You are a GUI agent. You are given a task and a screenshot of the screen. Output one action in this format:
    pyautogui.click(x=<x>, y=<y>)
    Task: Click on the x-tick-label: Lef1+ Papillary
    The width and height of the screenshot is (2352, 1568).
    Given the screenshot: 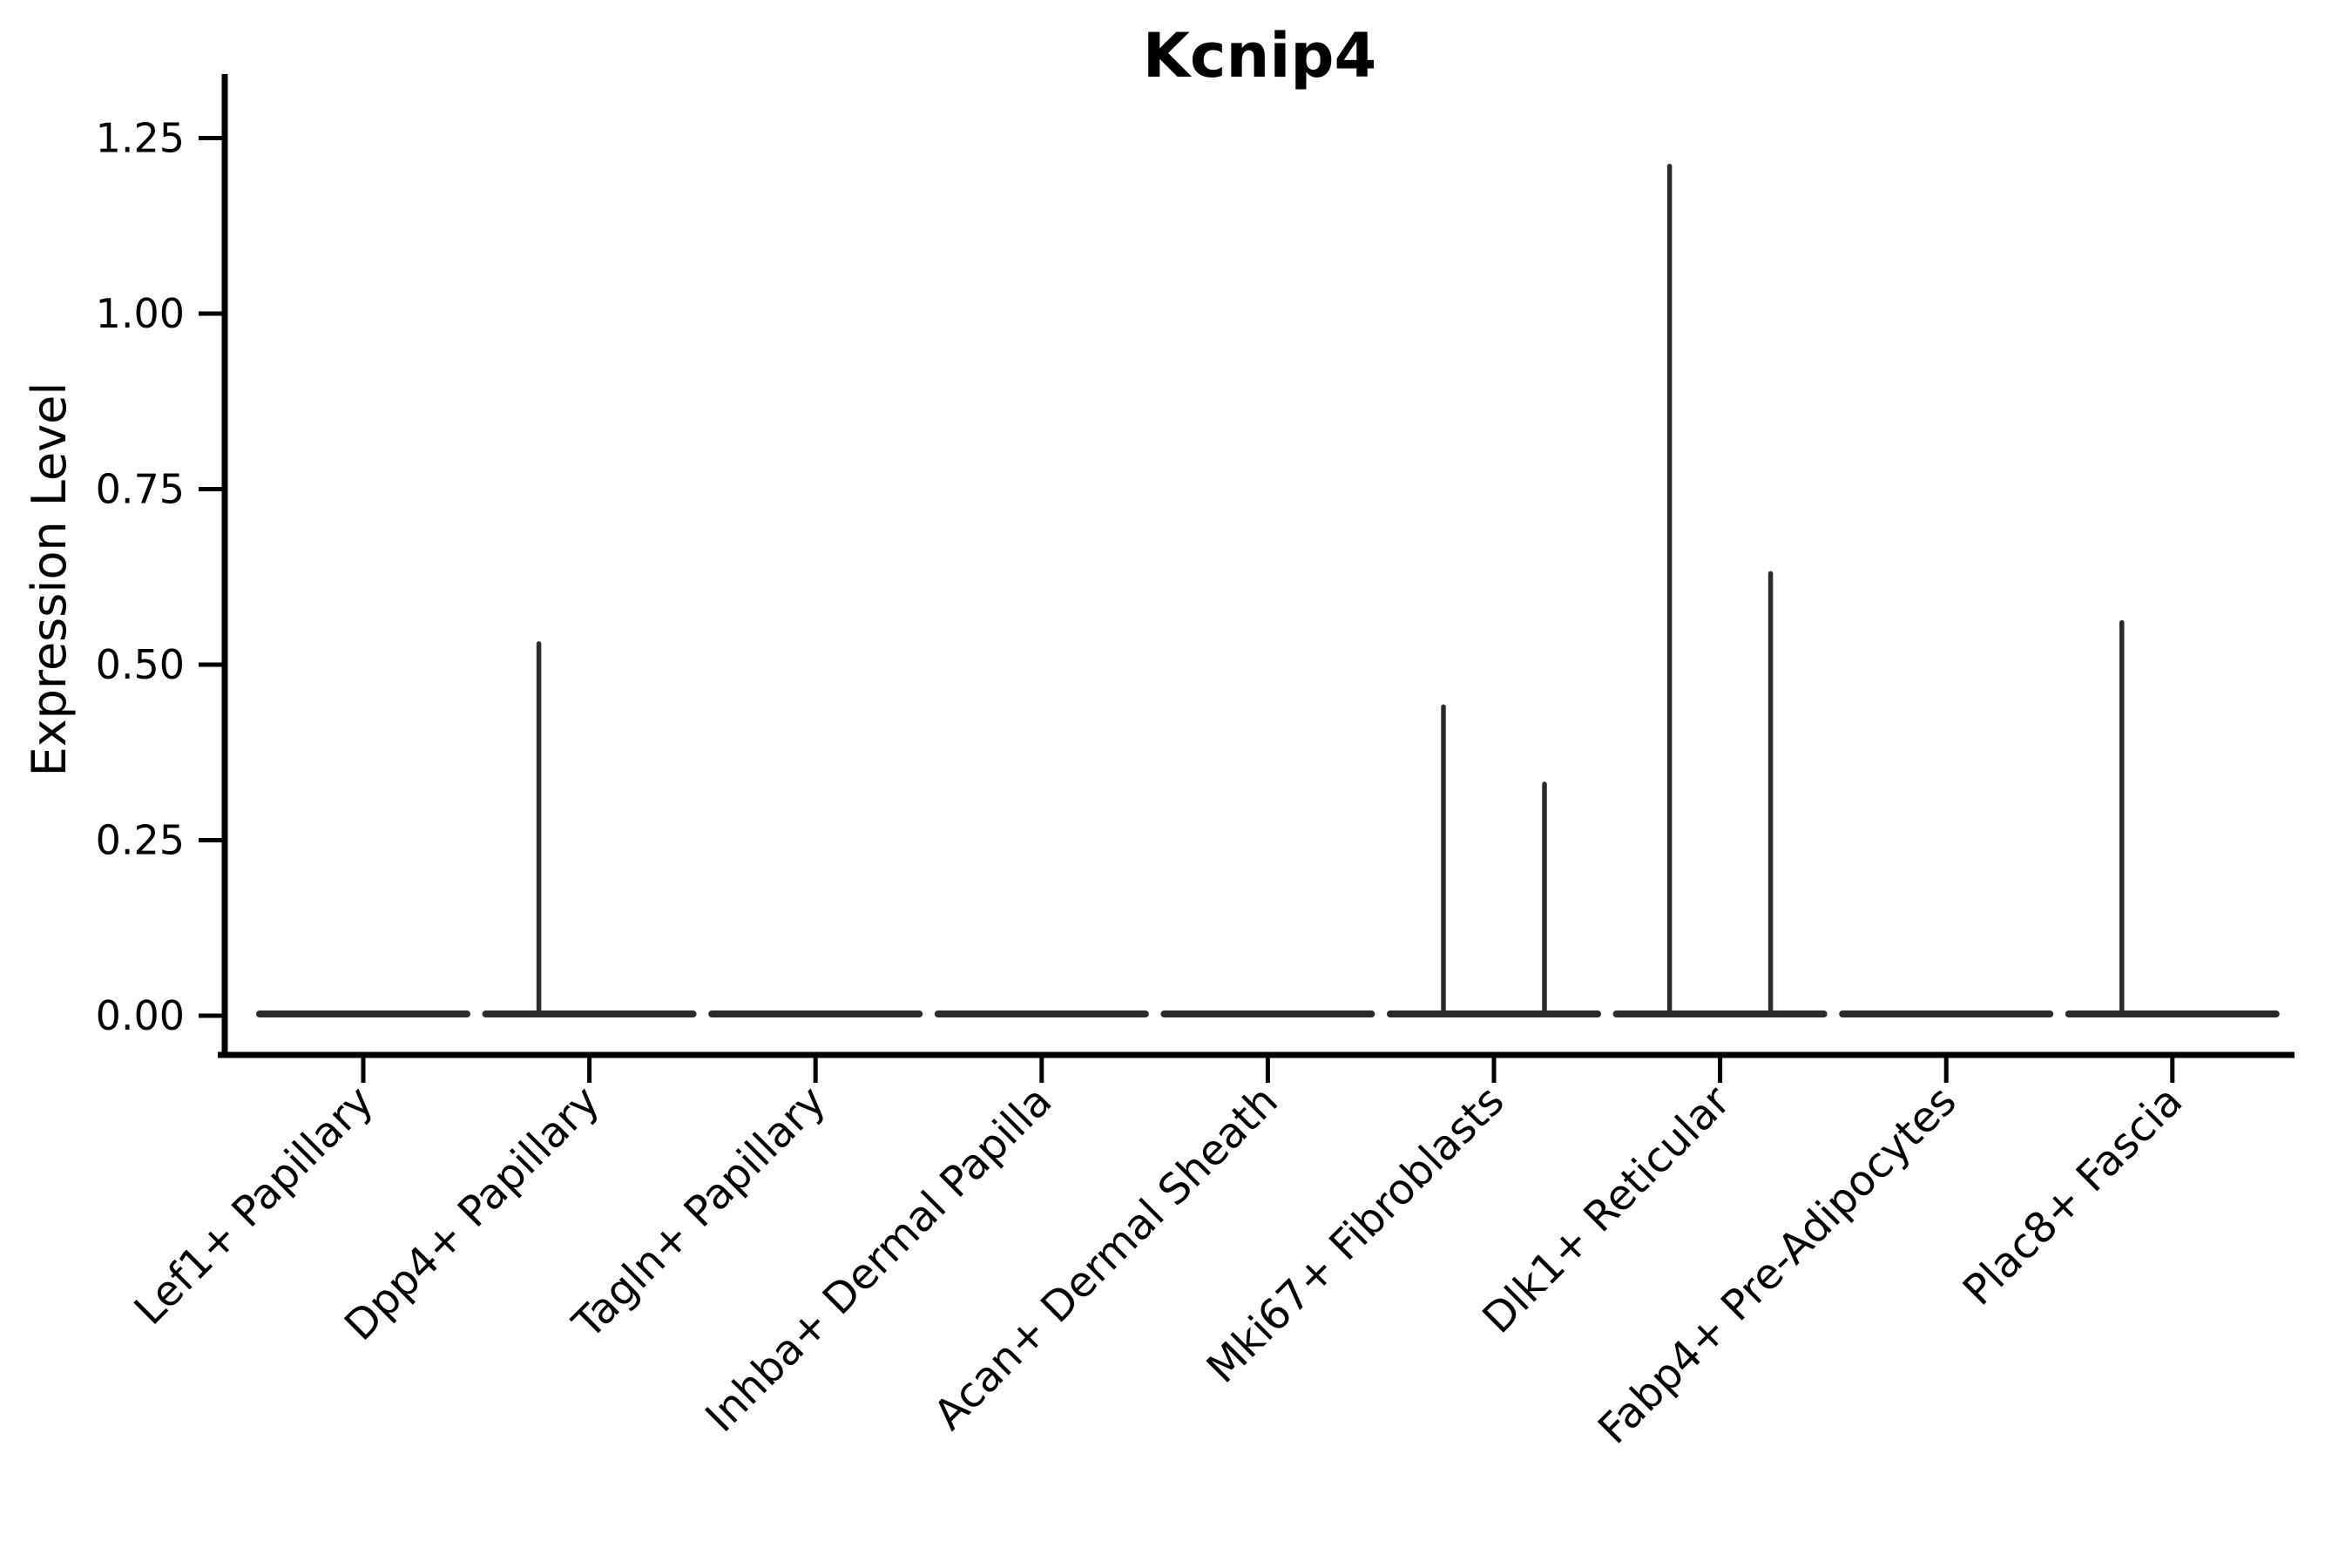 What is the action you would take?
    pyautogui.click(x=254, y=1206)
    